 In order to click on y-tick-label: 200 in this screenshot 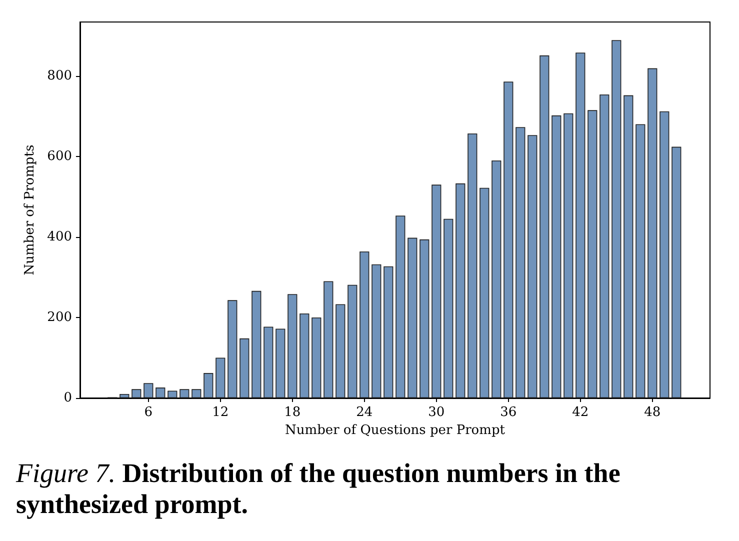, I will do `click(59, 317)`.